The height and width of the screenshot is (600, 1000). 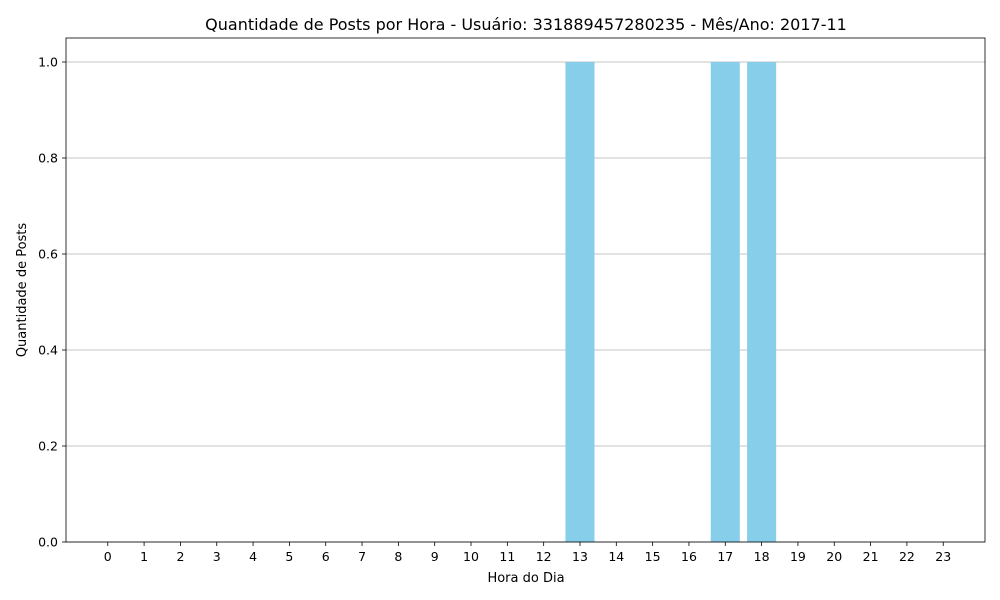 I want to click on x-tick-label: 2, so click(x=180, y=556).